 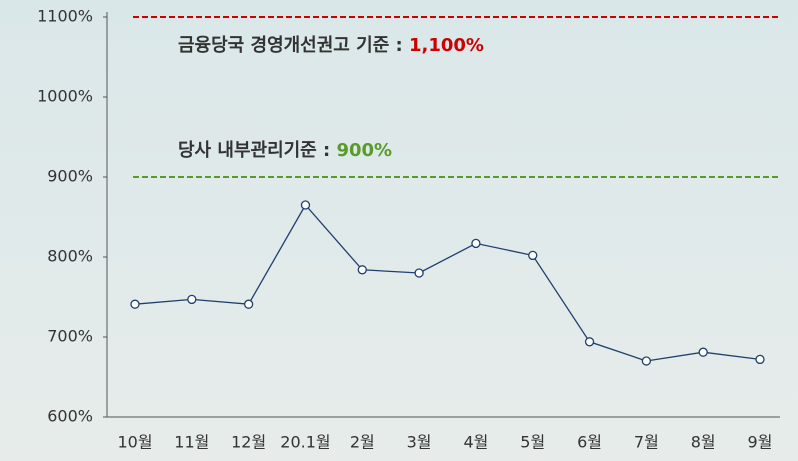 I want to click on y-tick-label: 700%, so click(x=70, y=336).